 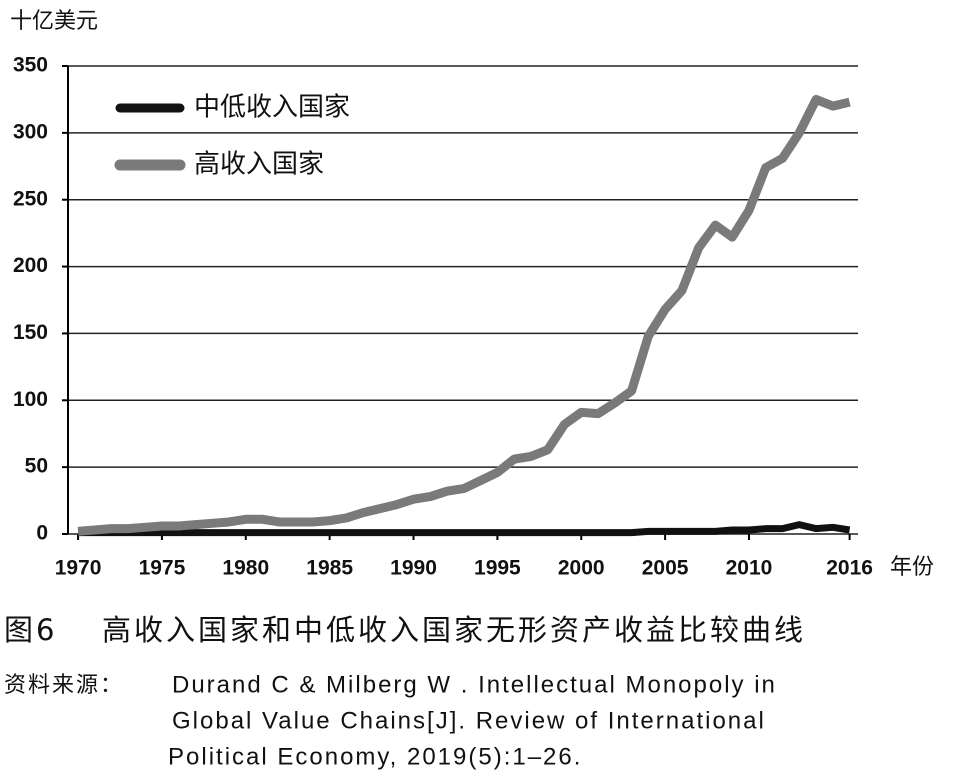 What do you see at coordinates (30, 65) in the screenshot?
I see `y-tick-label: 350` at bounding box center [30, 65].